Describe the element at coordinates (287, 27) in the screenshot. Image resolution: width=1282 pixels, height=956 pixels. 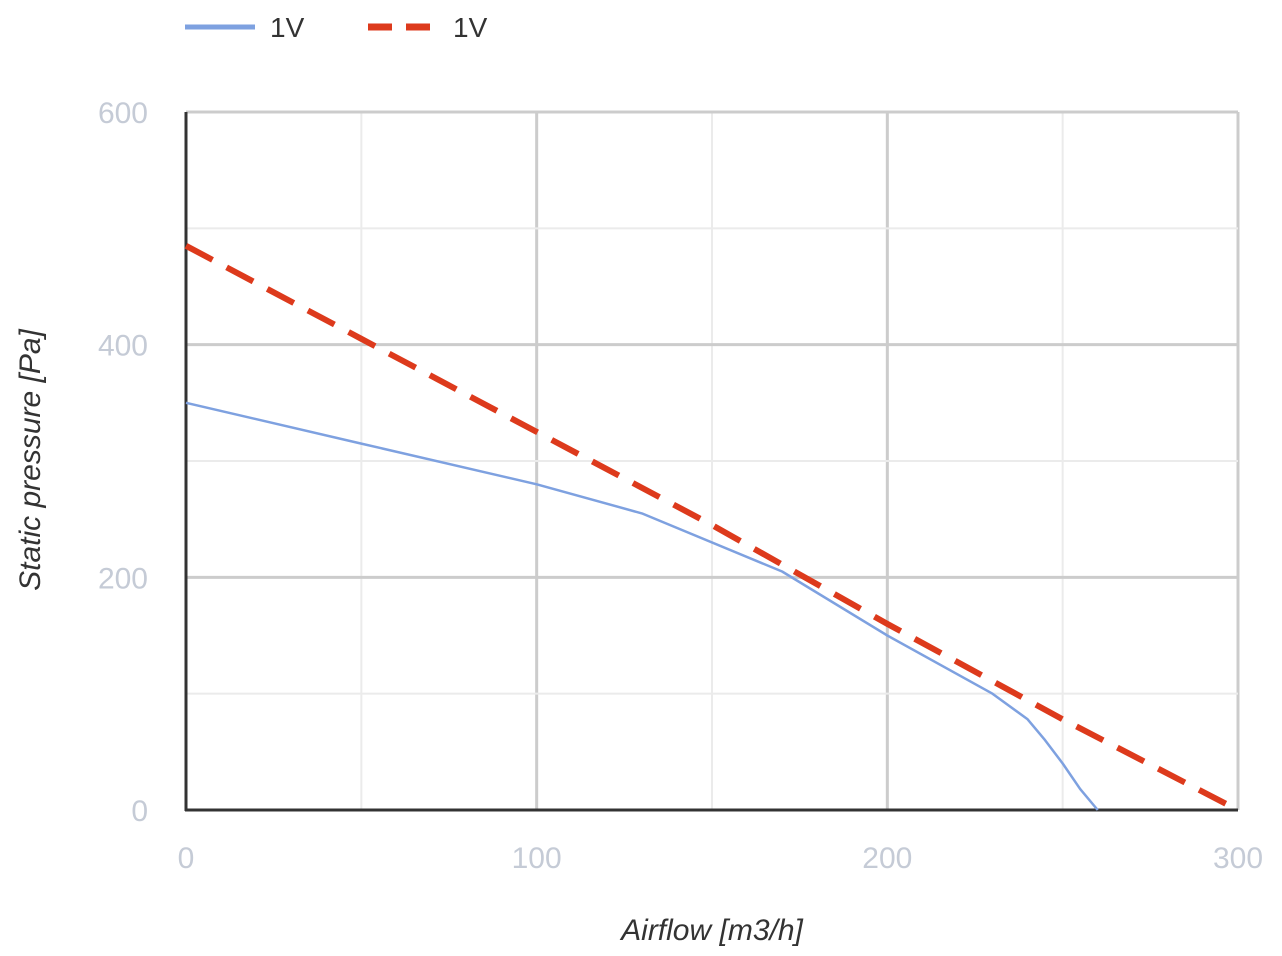
I see `legend-label-series-1: 1V` at that location.